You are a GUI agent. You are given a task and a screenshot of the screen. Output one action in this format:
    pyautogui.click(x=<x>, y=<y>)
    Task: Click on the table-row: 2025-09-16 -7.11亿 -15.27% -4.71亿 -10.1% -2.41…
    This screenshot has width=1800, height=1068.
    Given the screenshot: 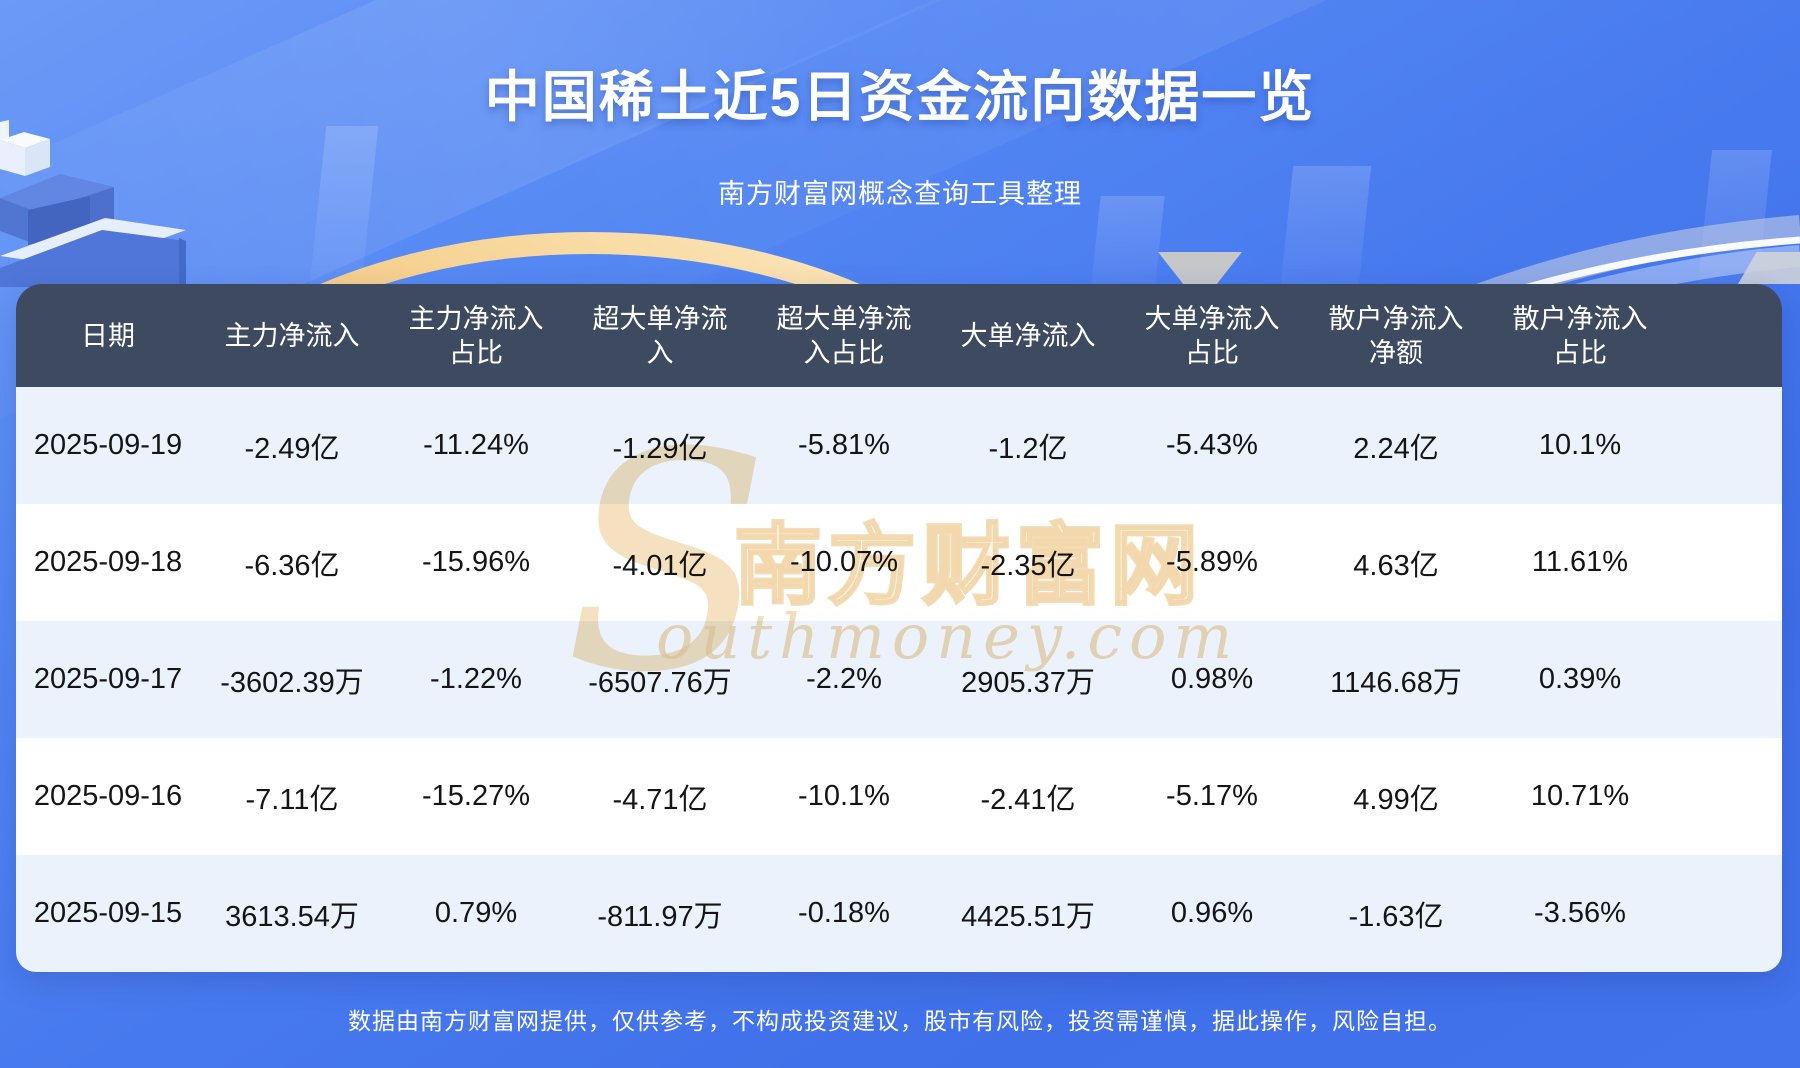 What is the action you would take?
    pyautogui.click(x=899, y=796)
    